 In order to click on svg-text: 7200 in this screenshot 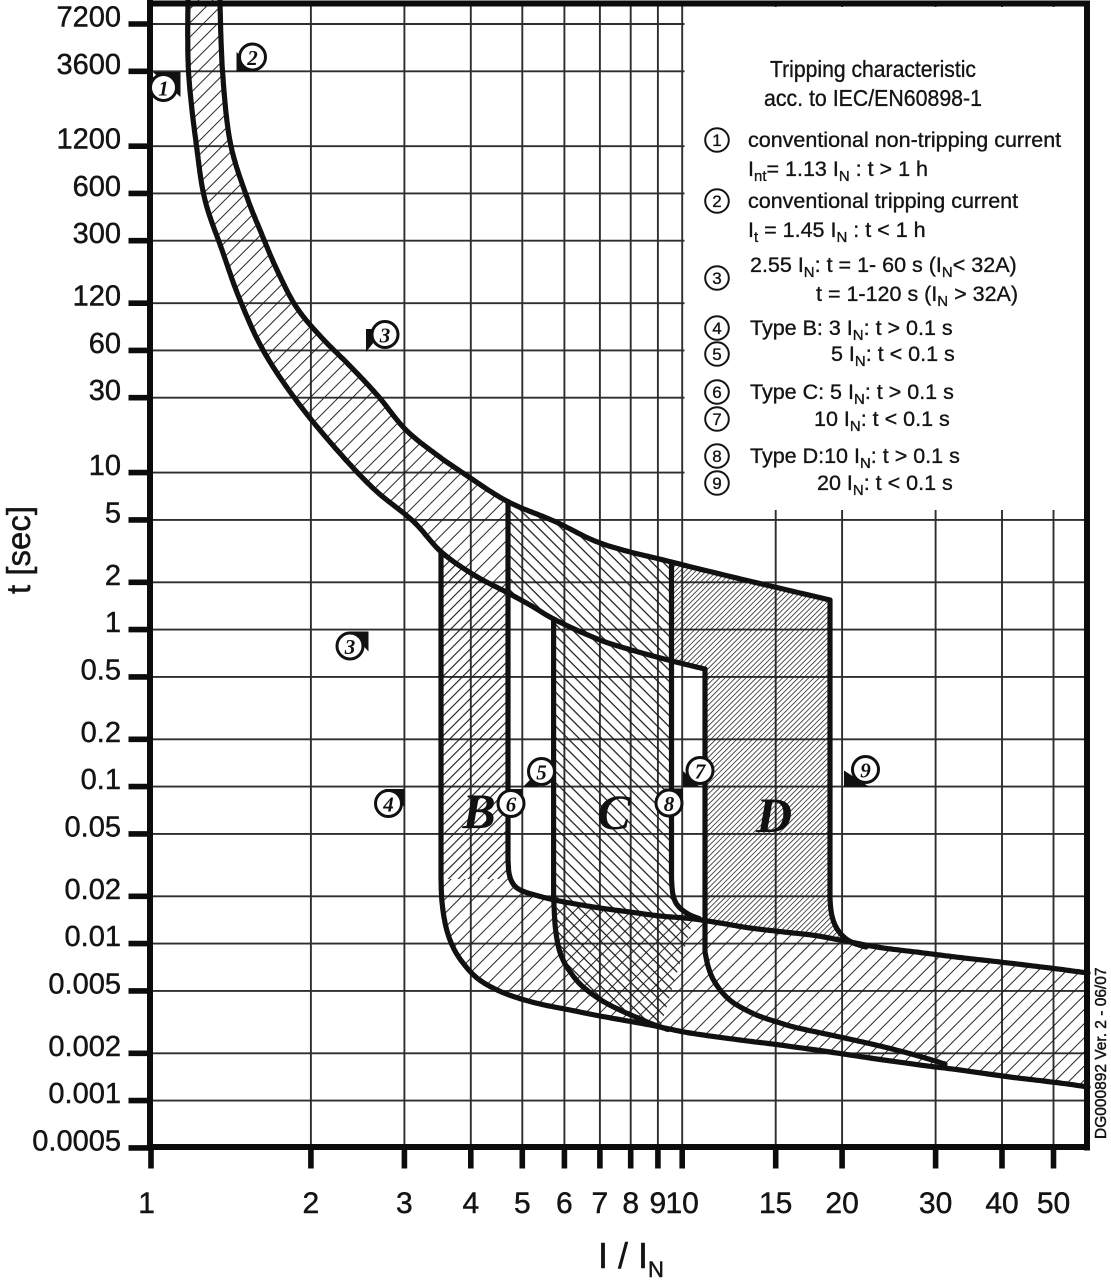, I will do `click(88, 18)`.